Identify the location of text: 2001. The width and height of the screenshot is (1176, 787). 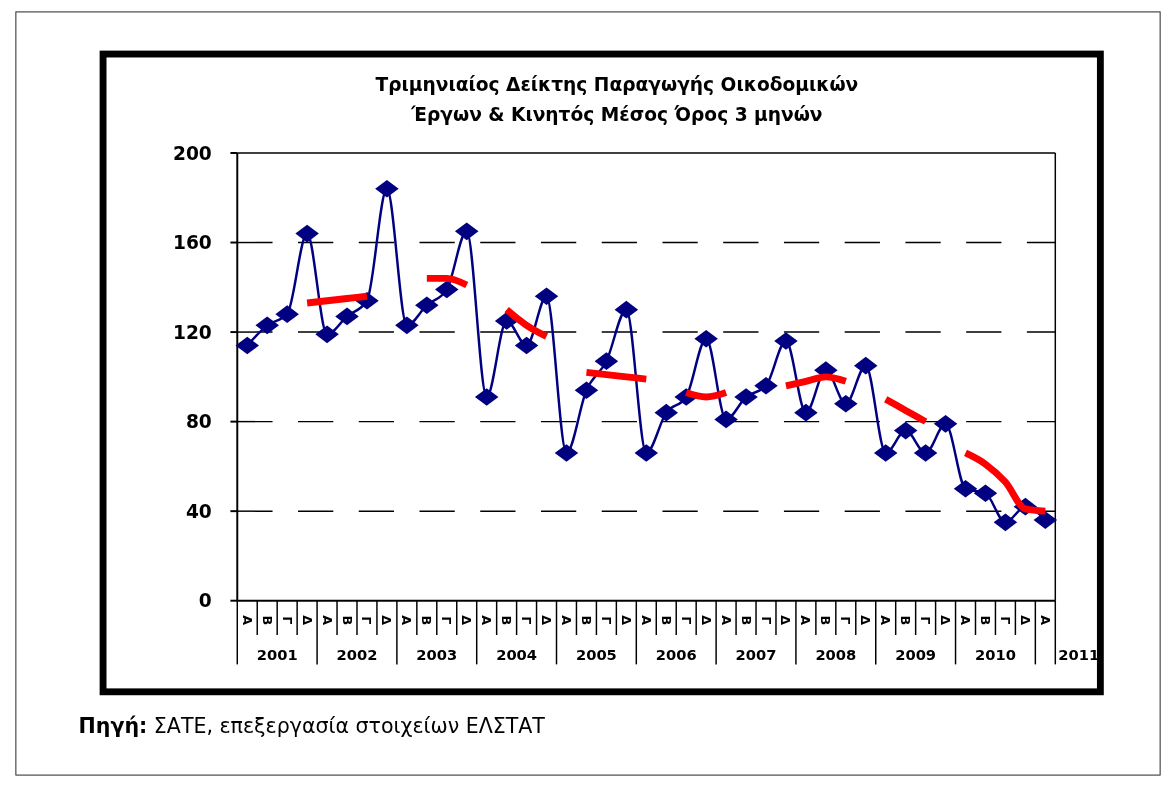
(277, 655).